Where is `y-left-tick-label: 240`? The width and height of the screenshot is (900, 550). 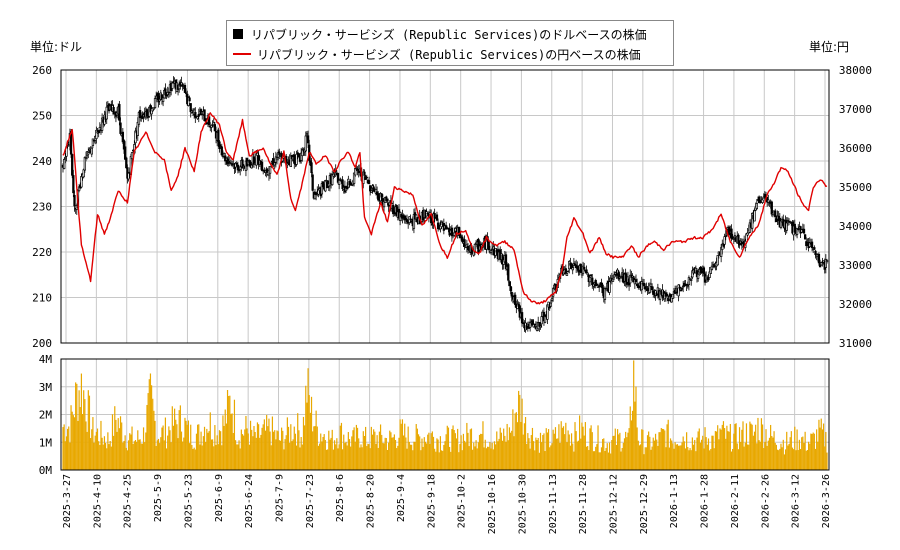
y-left-tick-label: 240 is located at coordinates (42, 161).